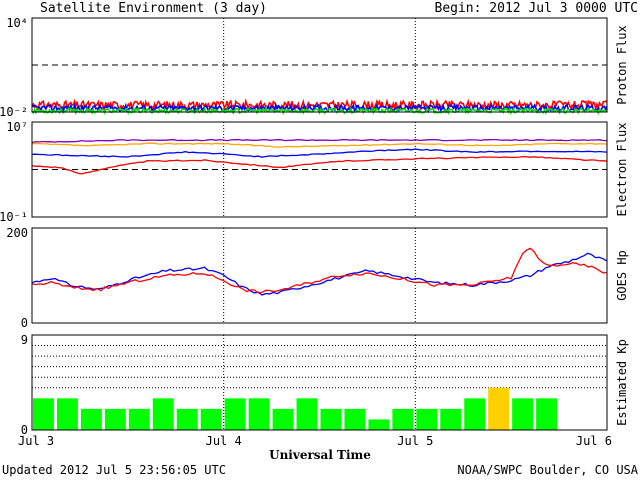  Describe the element at coordinates (17, 233) in the screenshot. I see `goes-hp-tick-top: 200` at that location.